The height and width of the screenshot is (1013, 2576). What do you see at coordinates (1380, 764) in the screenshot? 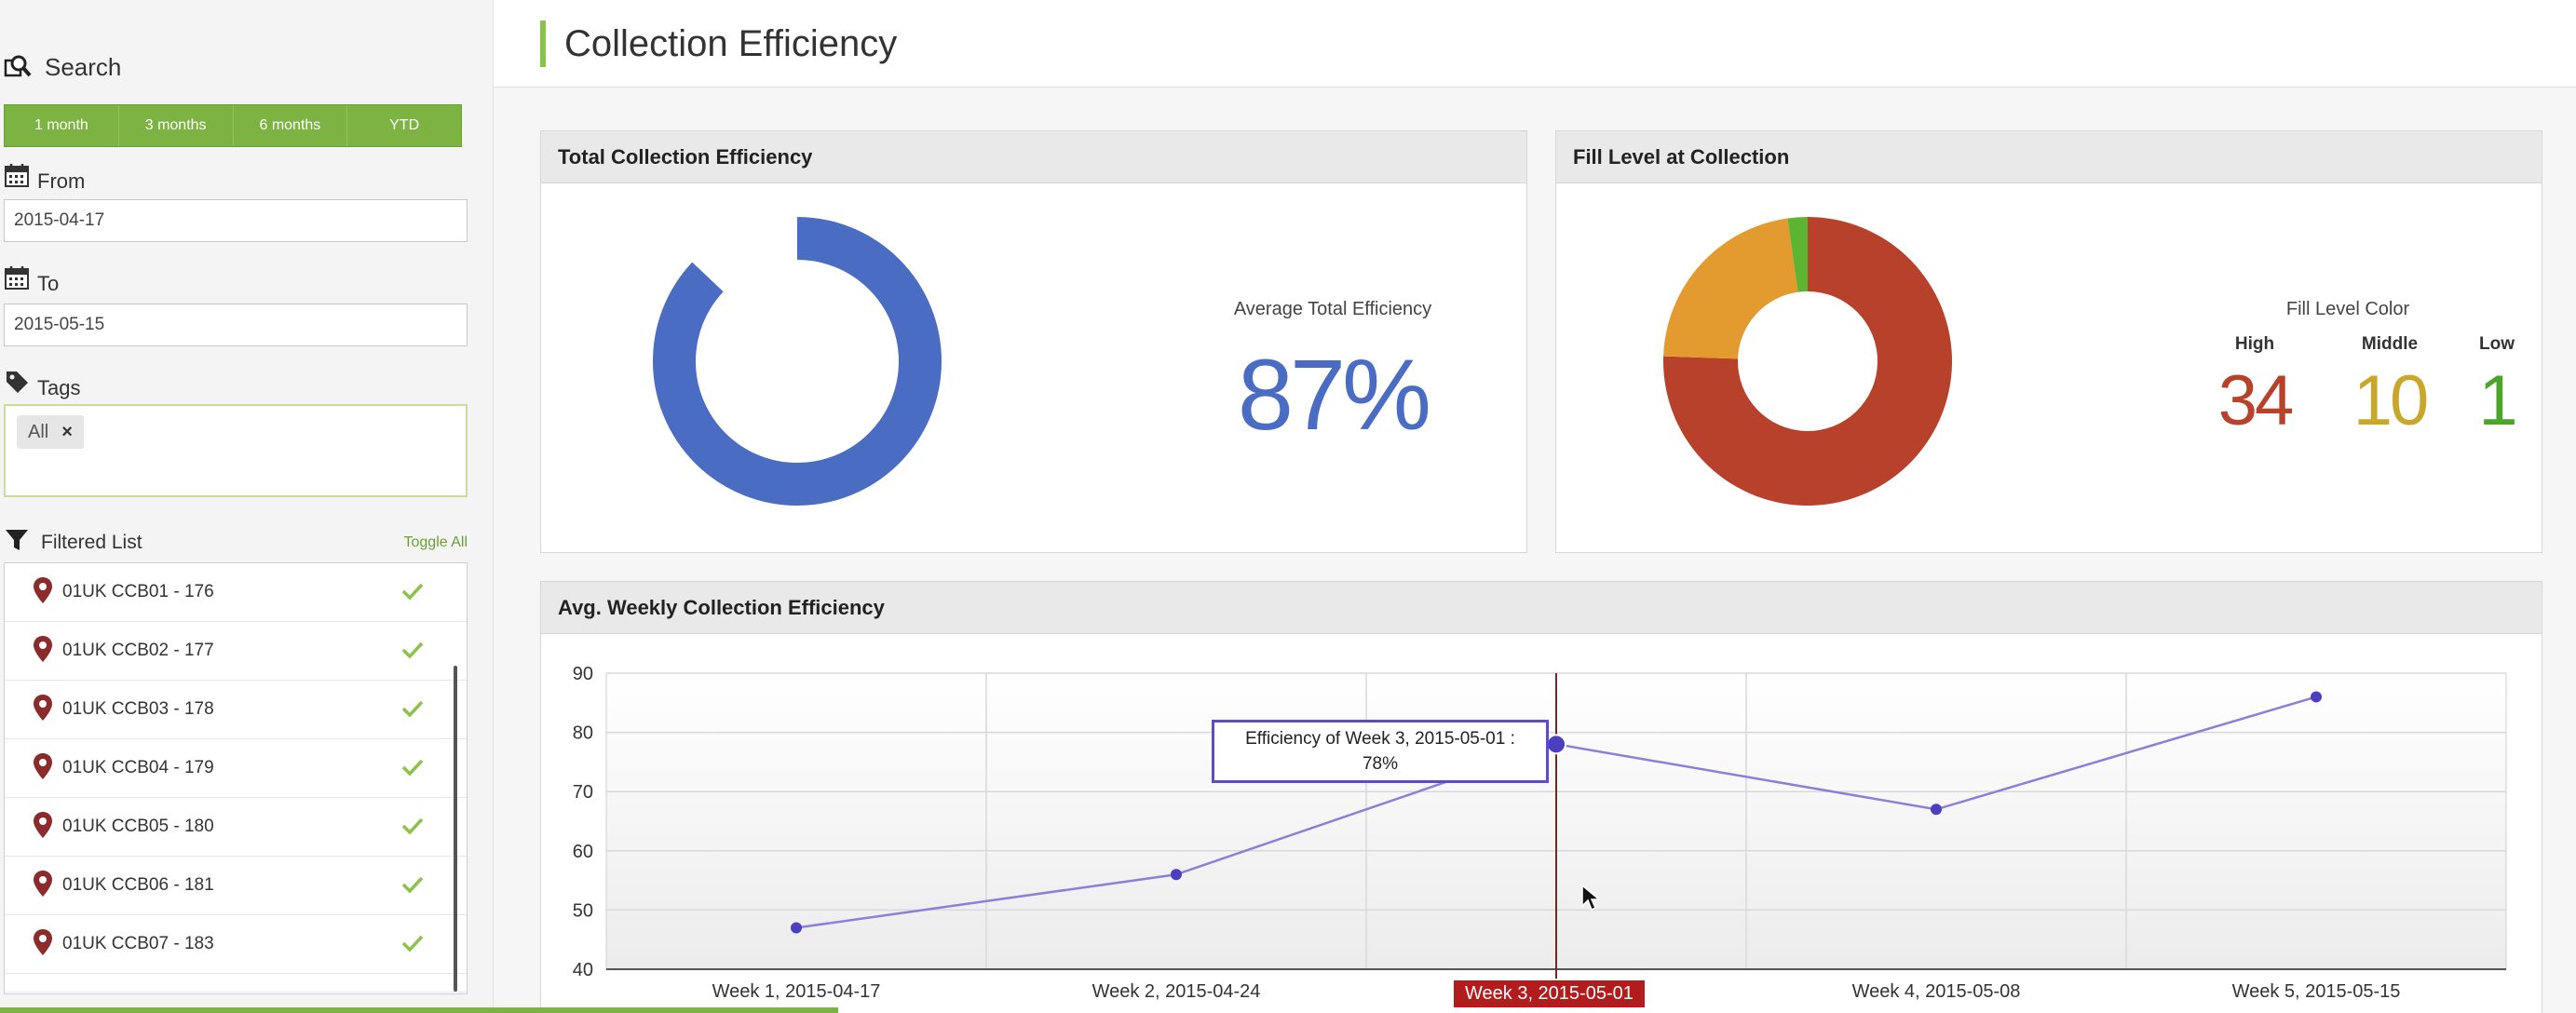
I see `tooltip-line-2: 78%` at bounding box center [1380, 764].